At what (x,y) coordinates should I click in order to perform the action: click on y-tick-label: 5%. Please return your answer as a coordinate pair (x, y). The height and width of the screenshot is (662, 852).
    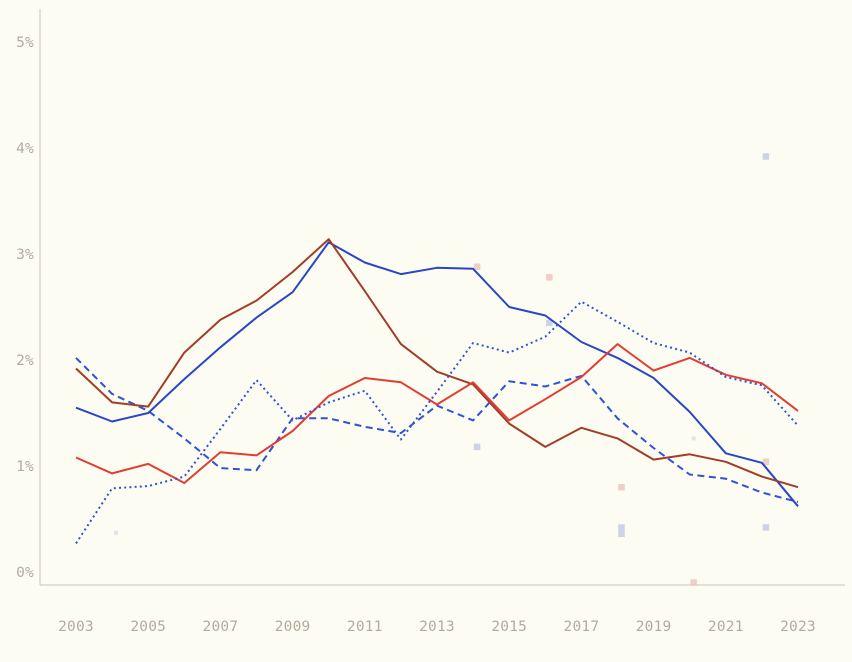
    Looking at the image, I should click on (25, 43).